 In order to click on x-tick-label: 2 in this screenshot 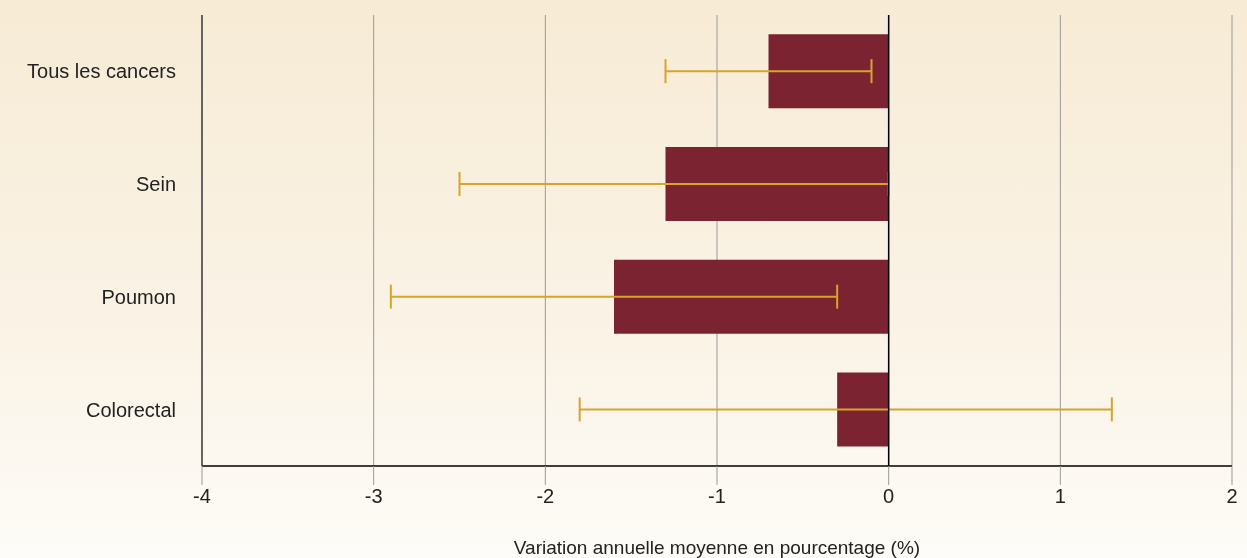, I will do `click(1232, 496)`.